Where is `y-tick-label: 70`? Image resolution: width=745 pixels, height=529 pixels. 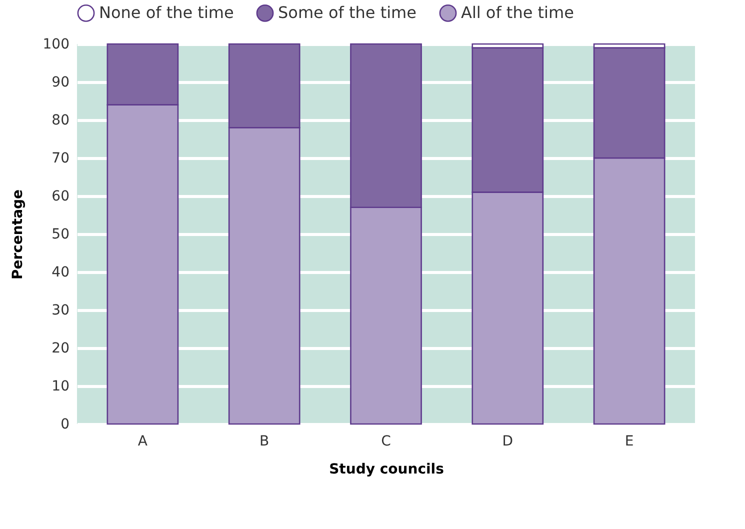
y-tick-label: 70 is located at coordinates (61, 158).